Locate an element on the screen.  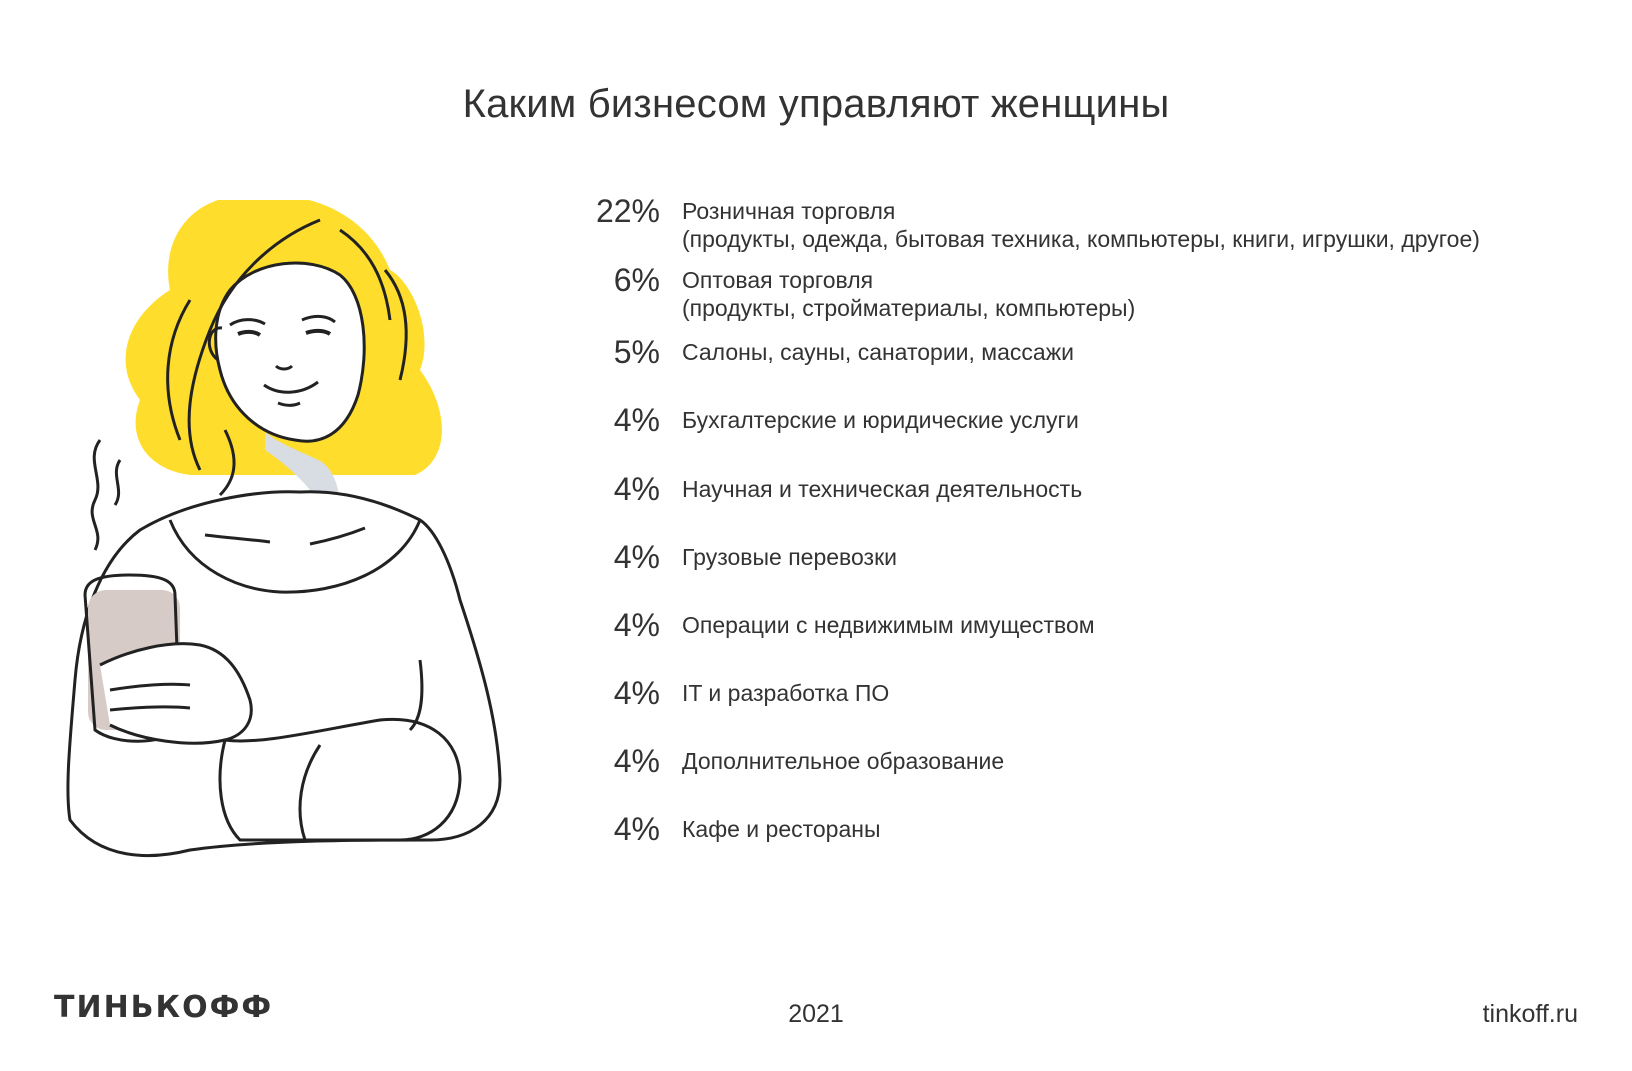
tinkoff-logo: ТИНЬКОФФ is located at coordinates (164, 1007).